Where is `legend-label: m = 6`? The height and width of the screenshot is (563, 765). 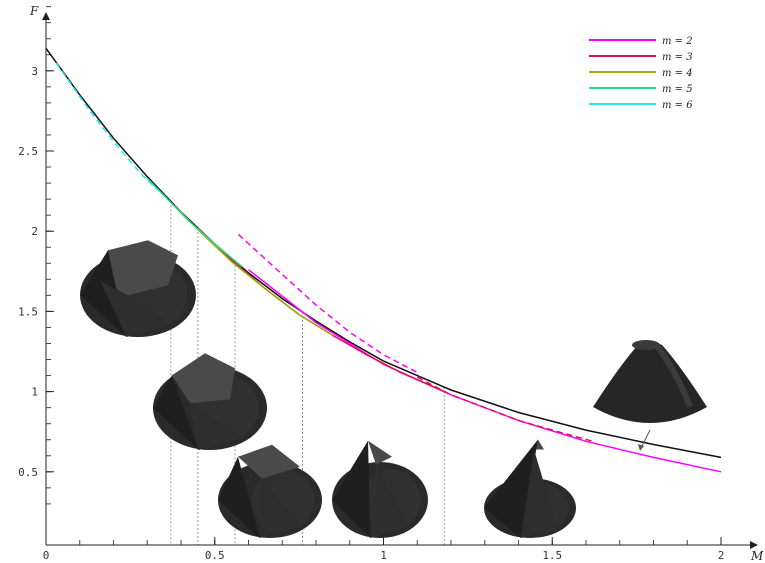 legend-label: m = 6 is located at coordinates (677, 105).